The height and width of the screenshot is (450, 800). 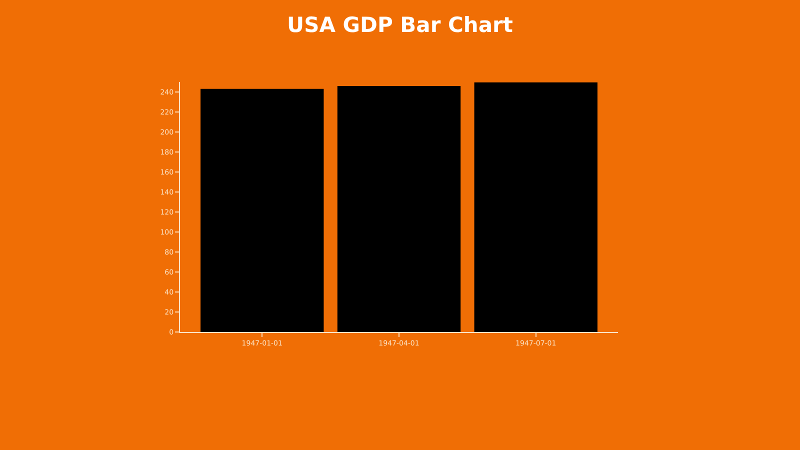 What do you see at coordinates (400, 25) in the screenshot?
I see `chart-title: USA GDP Bar Chart` at bounding box center [400, 25].